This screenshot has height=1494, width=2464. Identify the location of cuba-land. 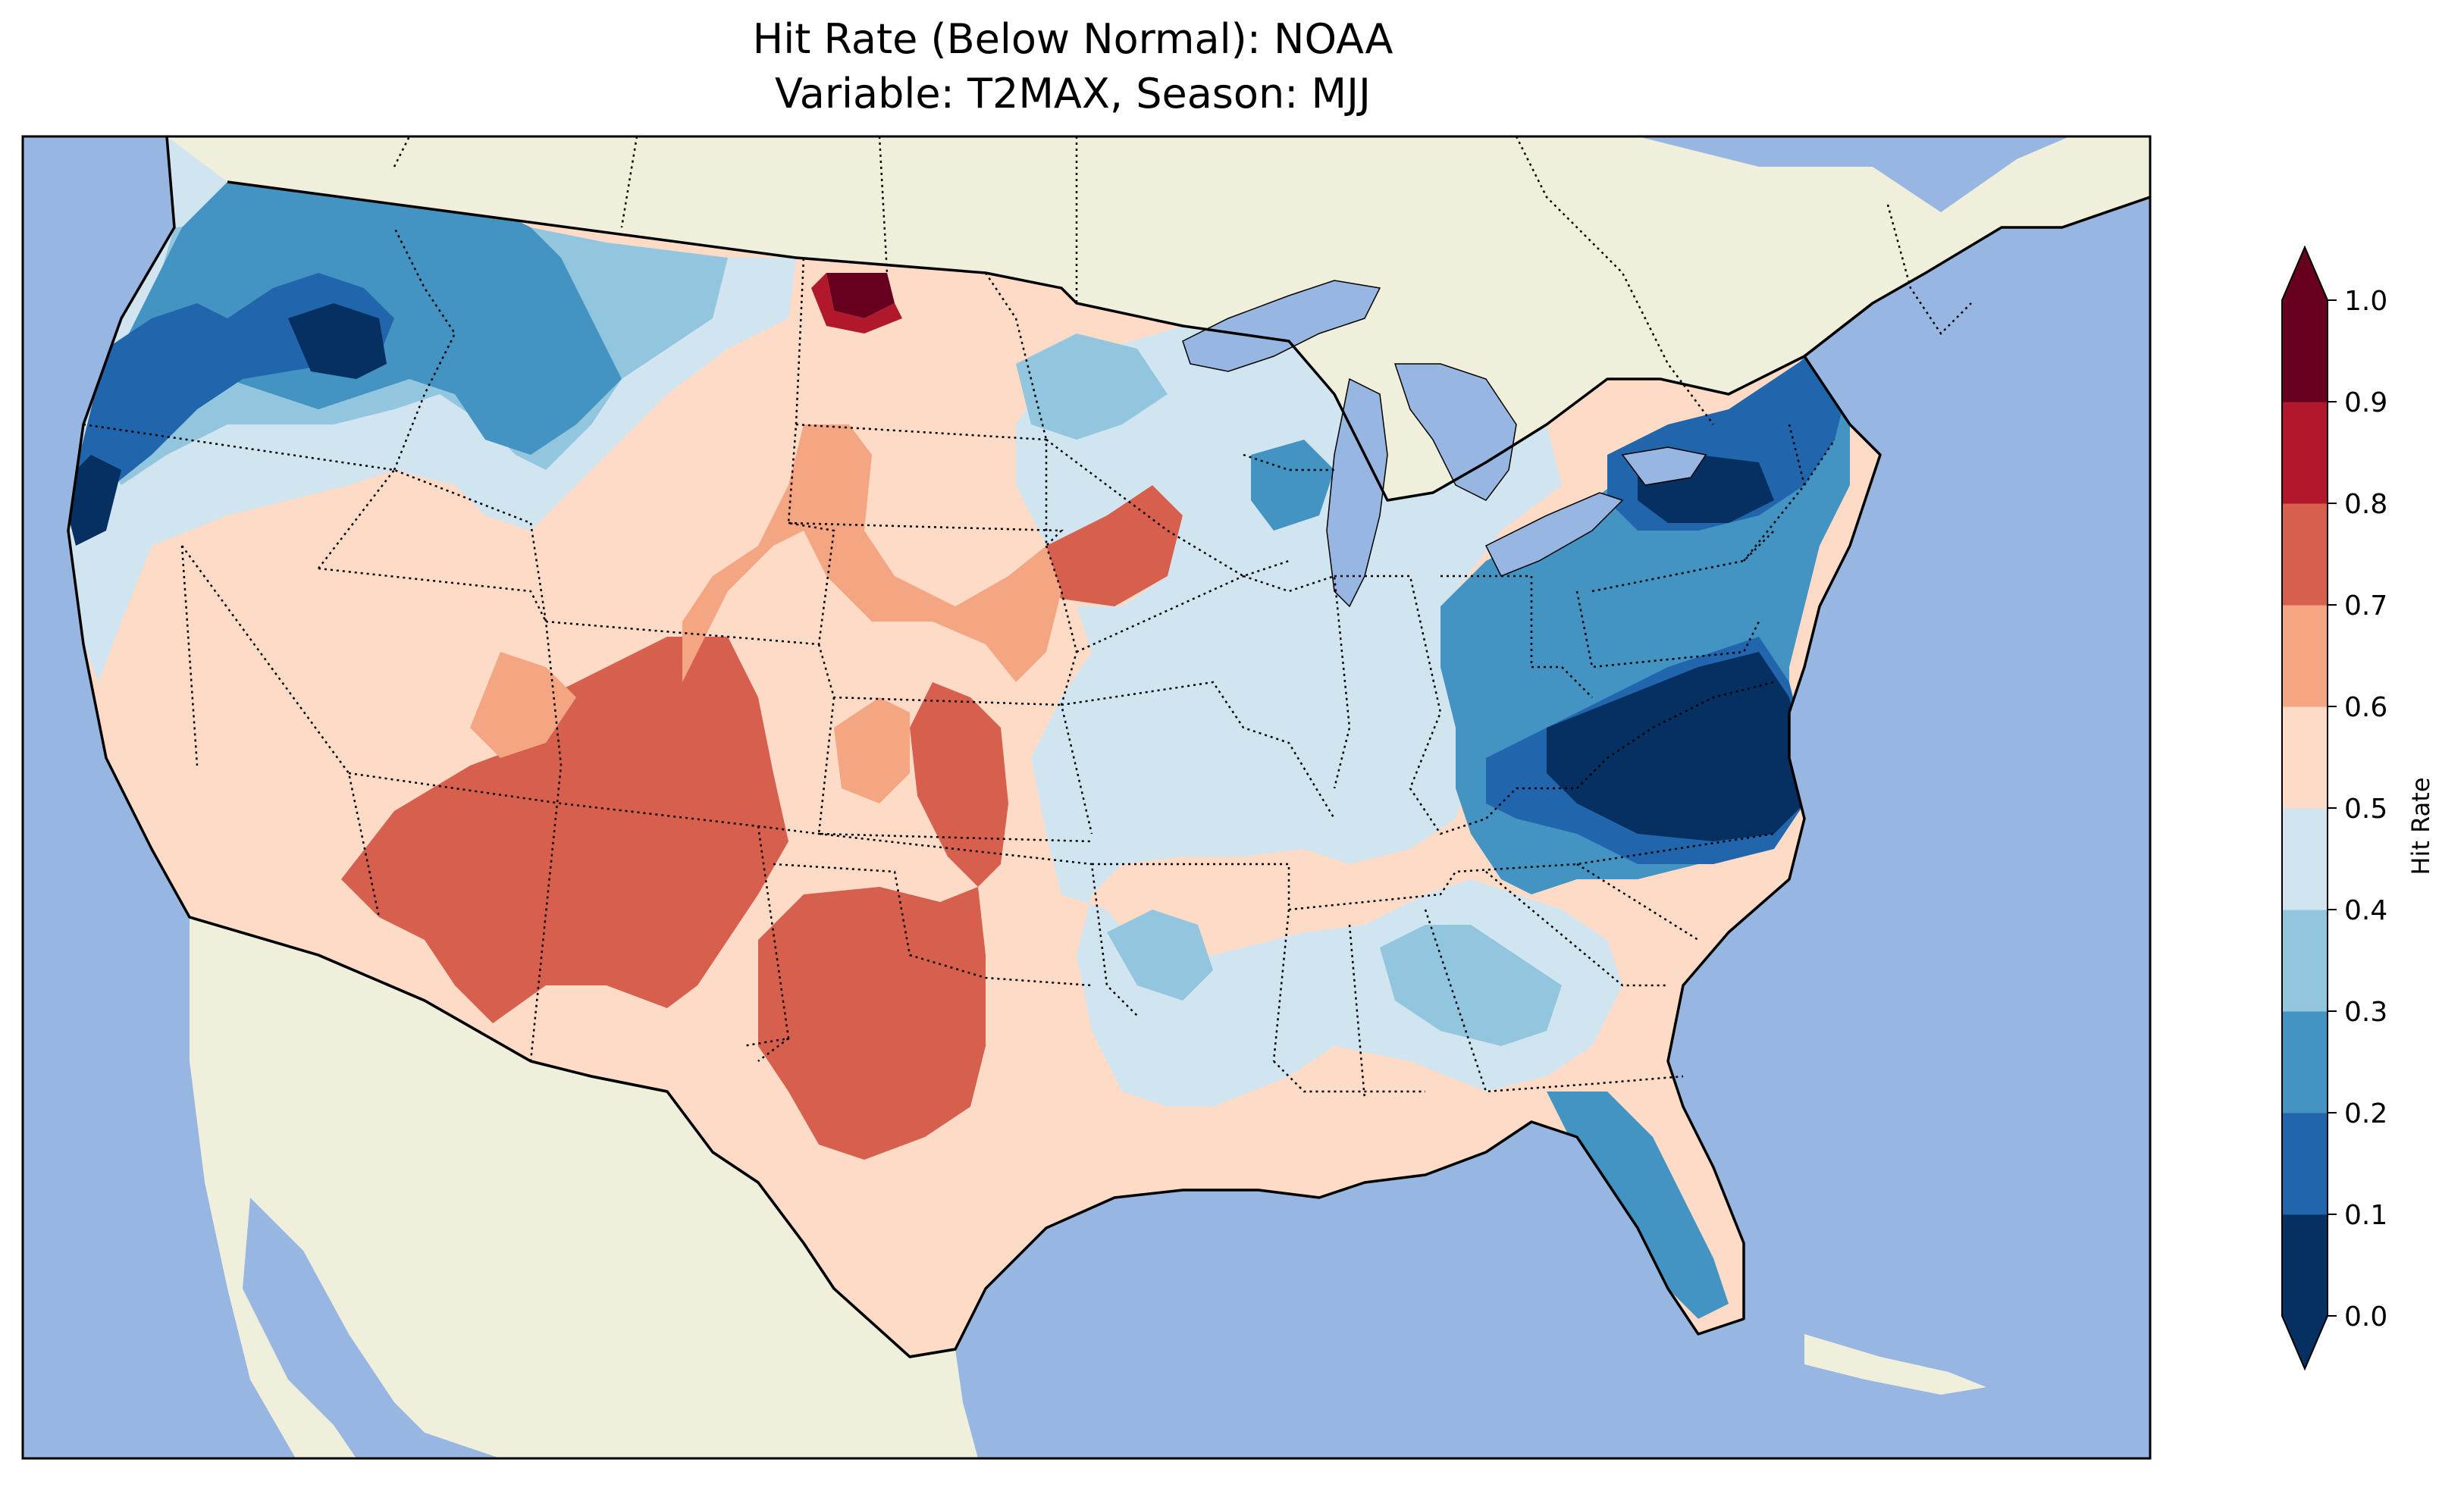
(1895, 1364).